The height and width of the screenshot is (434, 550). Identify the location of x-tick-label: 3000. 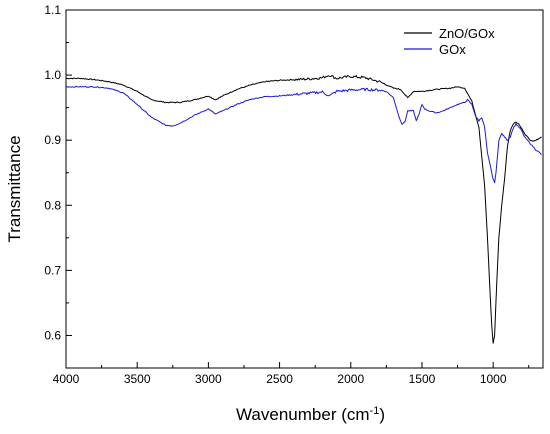
(208, 379).